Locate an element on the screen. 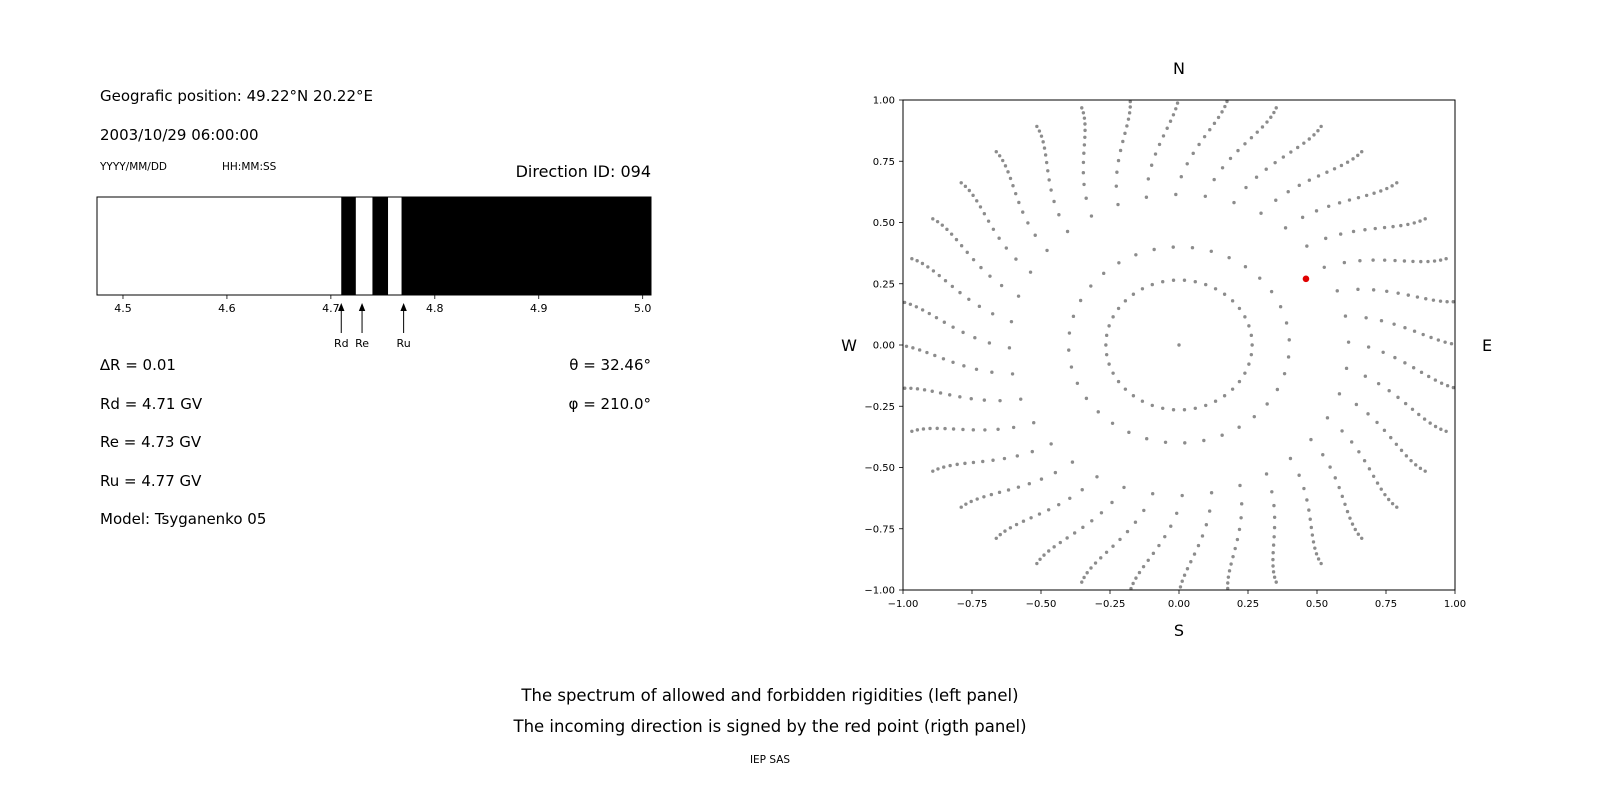 This screenshot has width=1600, height=800. marker-arrow-head is located at coordinates (362, 307).